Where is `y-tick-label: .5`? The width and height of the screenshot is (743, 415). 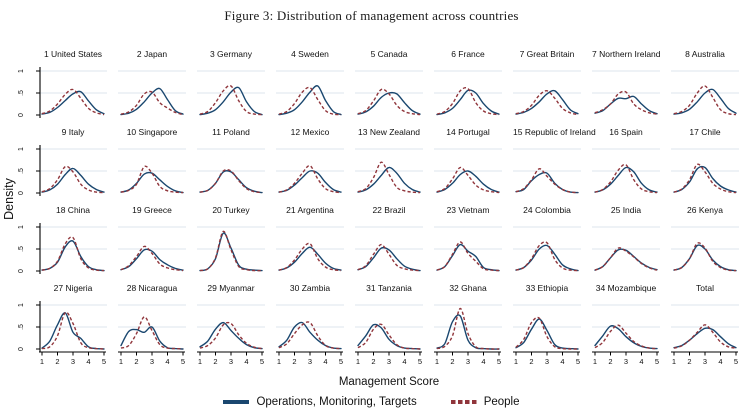 y-tick-label: .5 is located at coordinates (21, 171).